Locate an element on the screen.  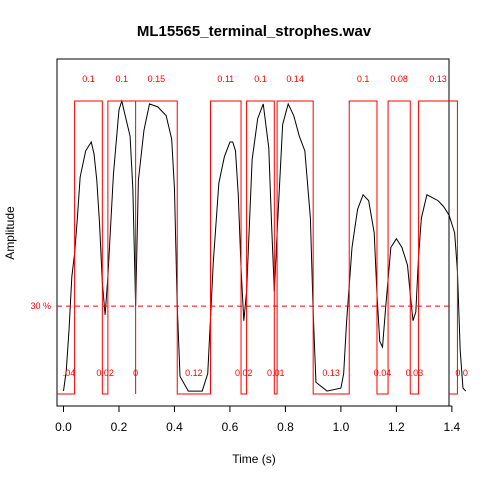
gap-duration-label: 0.12 is located at coordinates (194, 373).